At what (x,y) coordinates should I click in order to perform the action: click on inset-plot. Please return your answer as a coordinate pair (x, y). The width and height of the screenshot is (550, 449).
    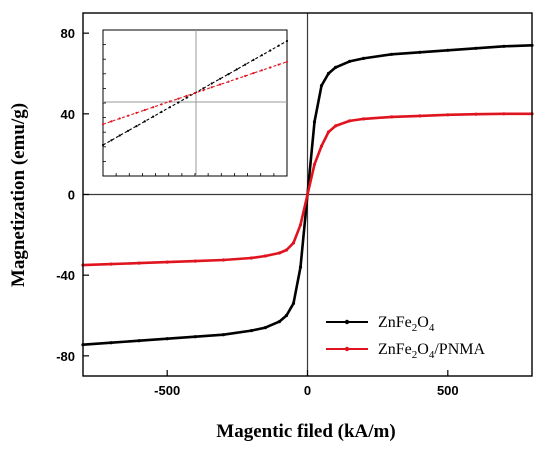
    Looking at the image, I should click on (195, 103).